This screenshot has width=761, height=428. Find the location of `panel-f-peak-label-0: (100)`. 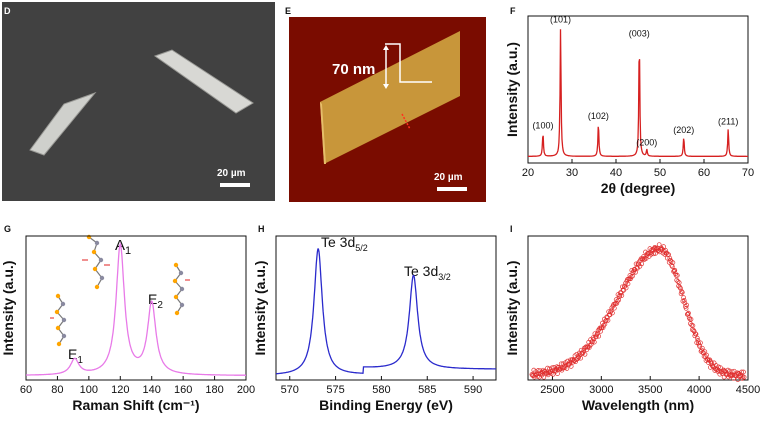

panel-f-peak-label-0: (100) is located at coordinates (542, 126).